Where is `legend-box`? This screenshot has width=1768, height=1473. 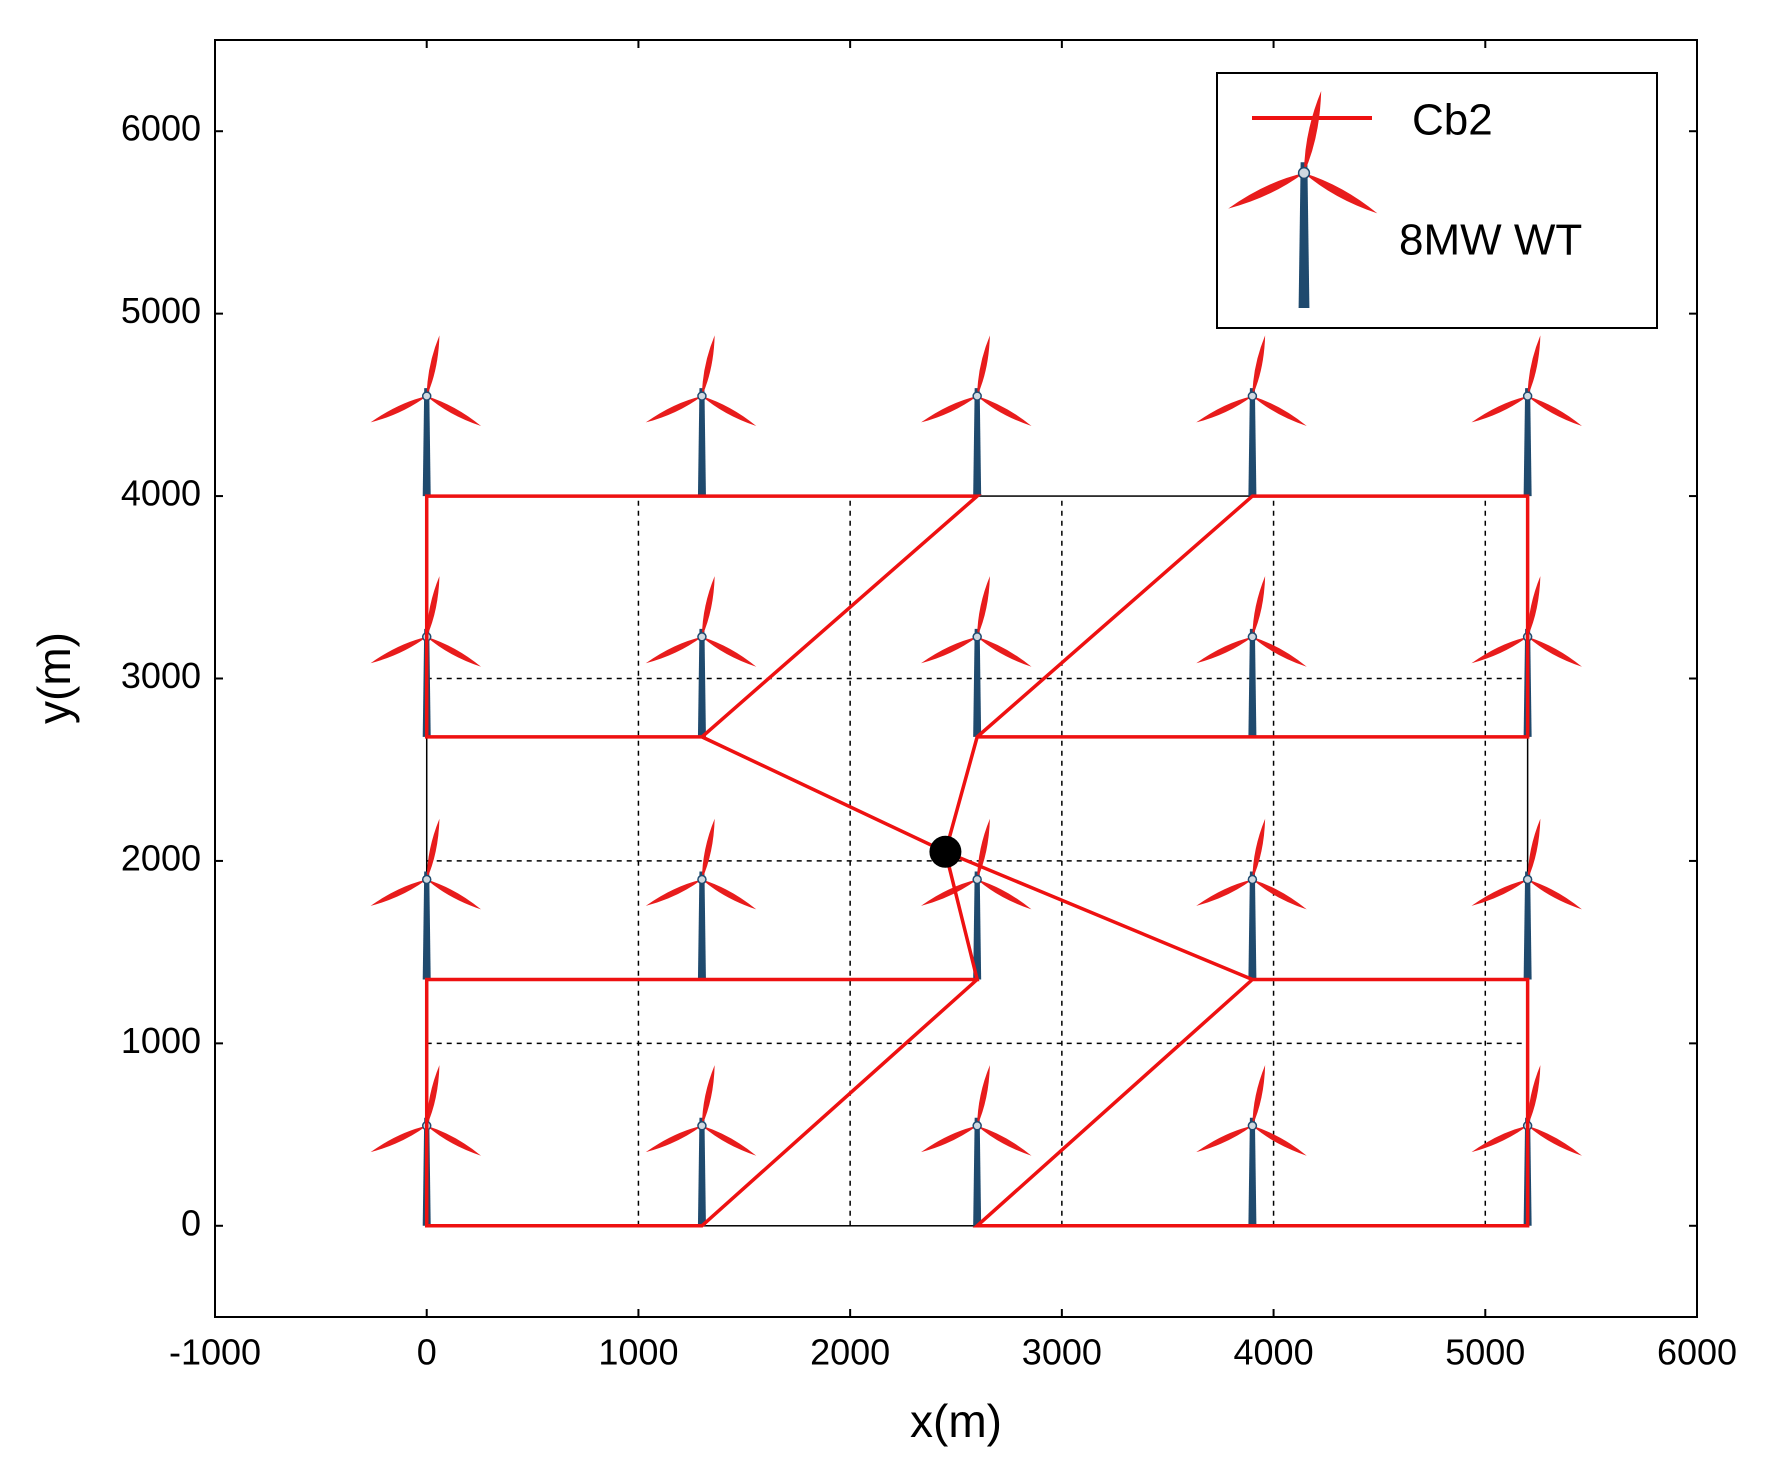 legend-box is located at coordinates (1437, 200).